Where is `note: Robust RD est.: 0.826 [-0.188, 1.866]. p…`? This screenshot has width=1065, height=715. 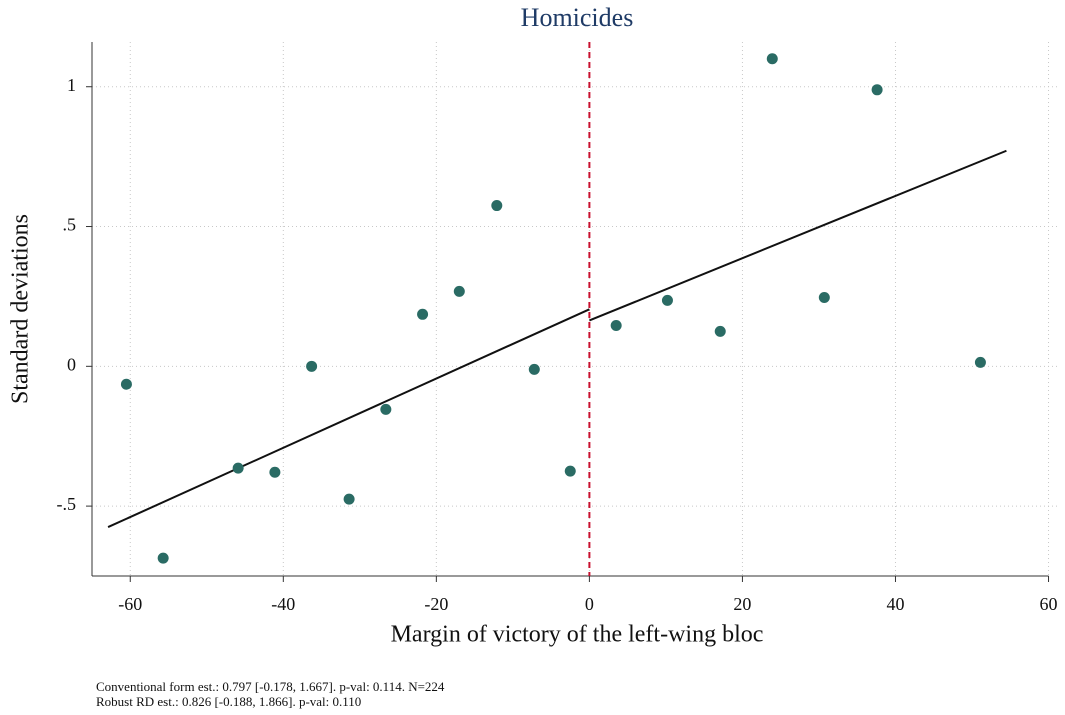 note: Robust RD est.: 0.826 [-0.188, 1.866]. p… is located at coordinates (228, 701).